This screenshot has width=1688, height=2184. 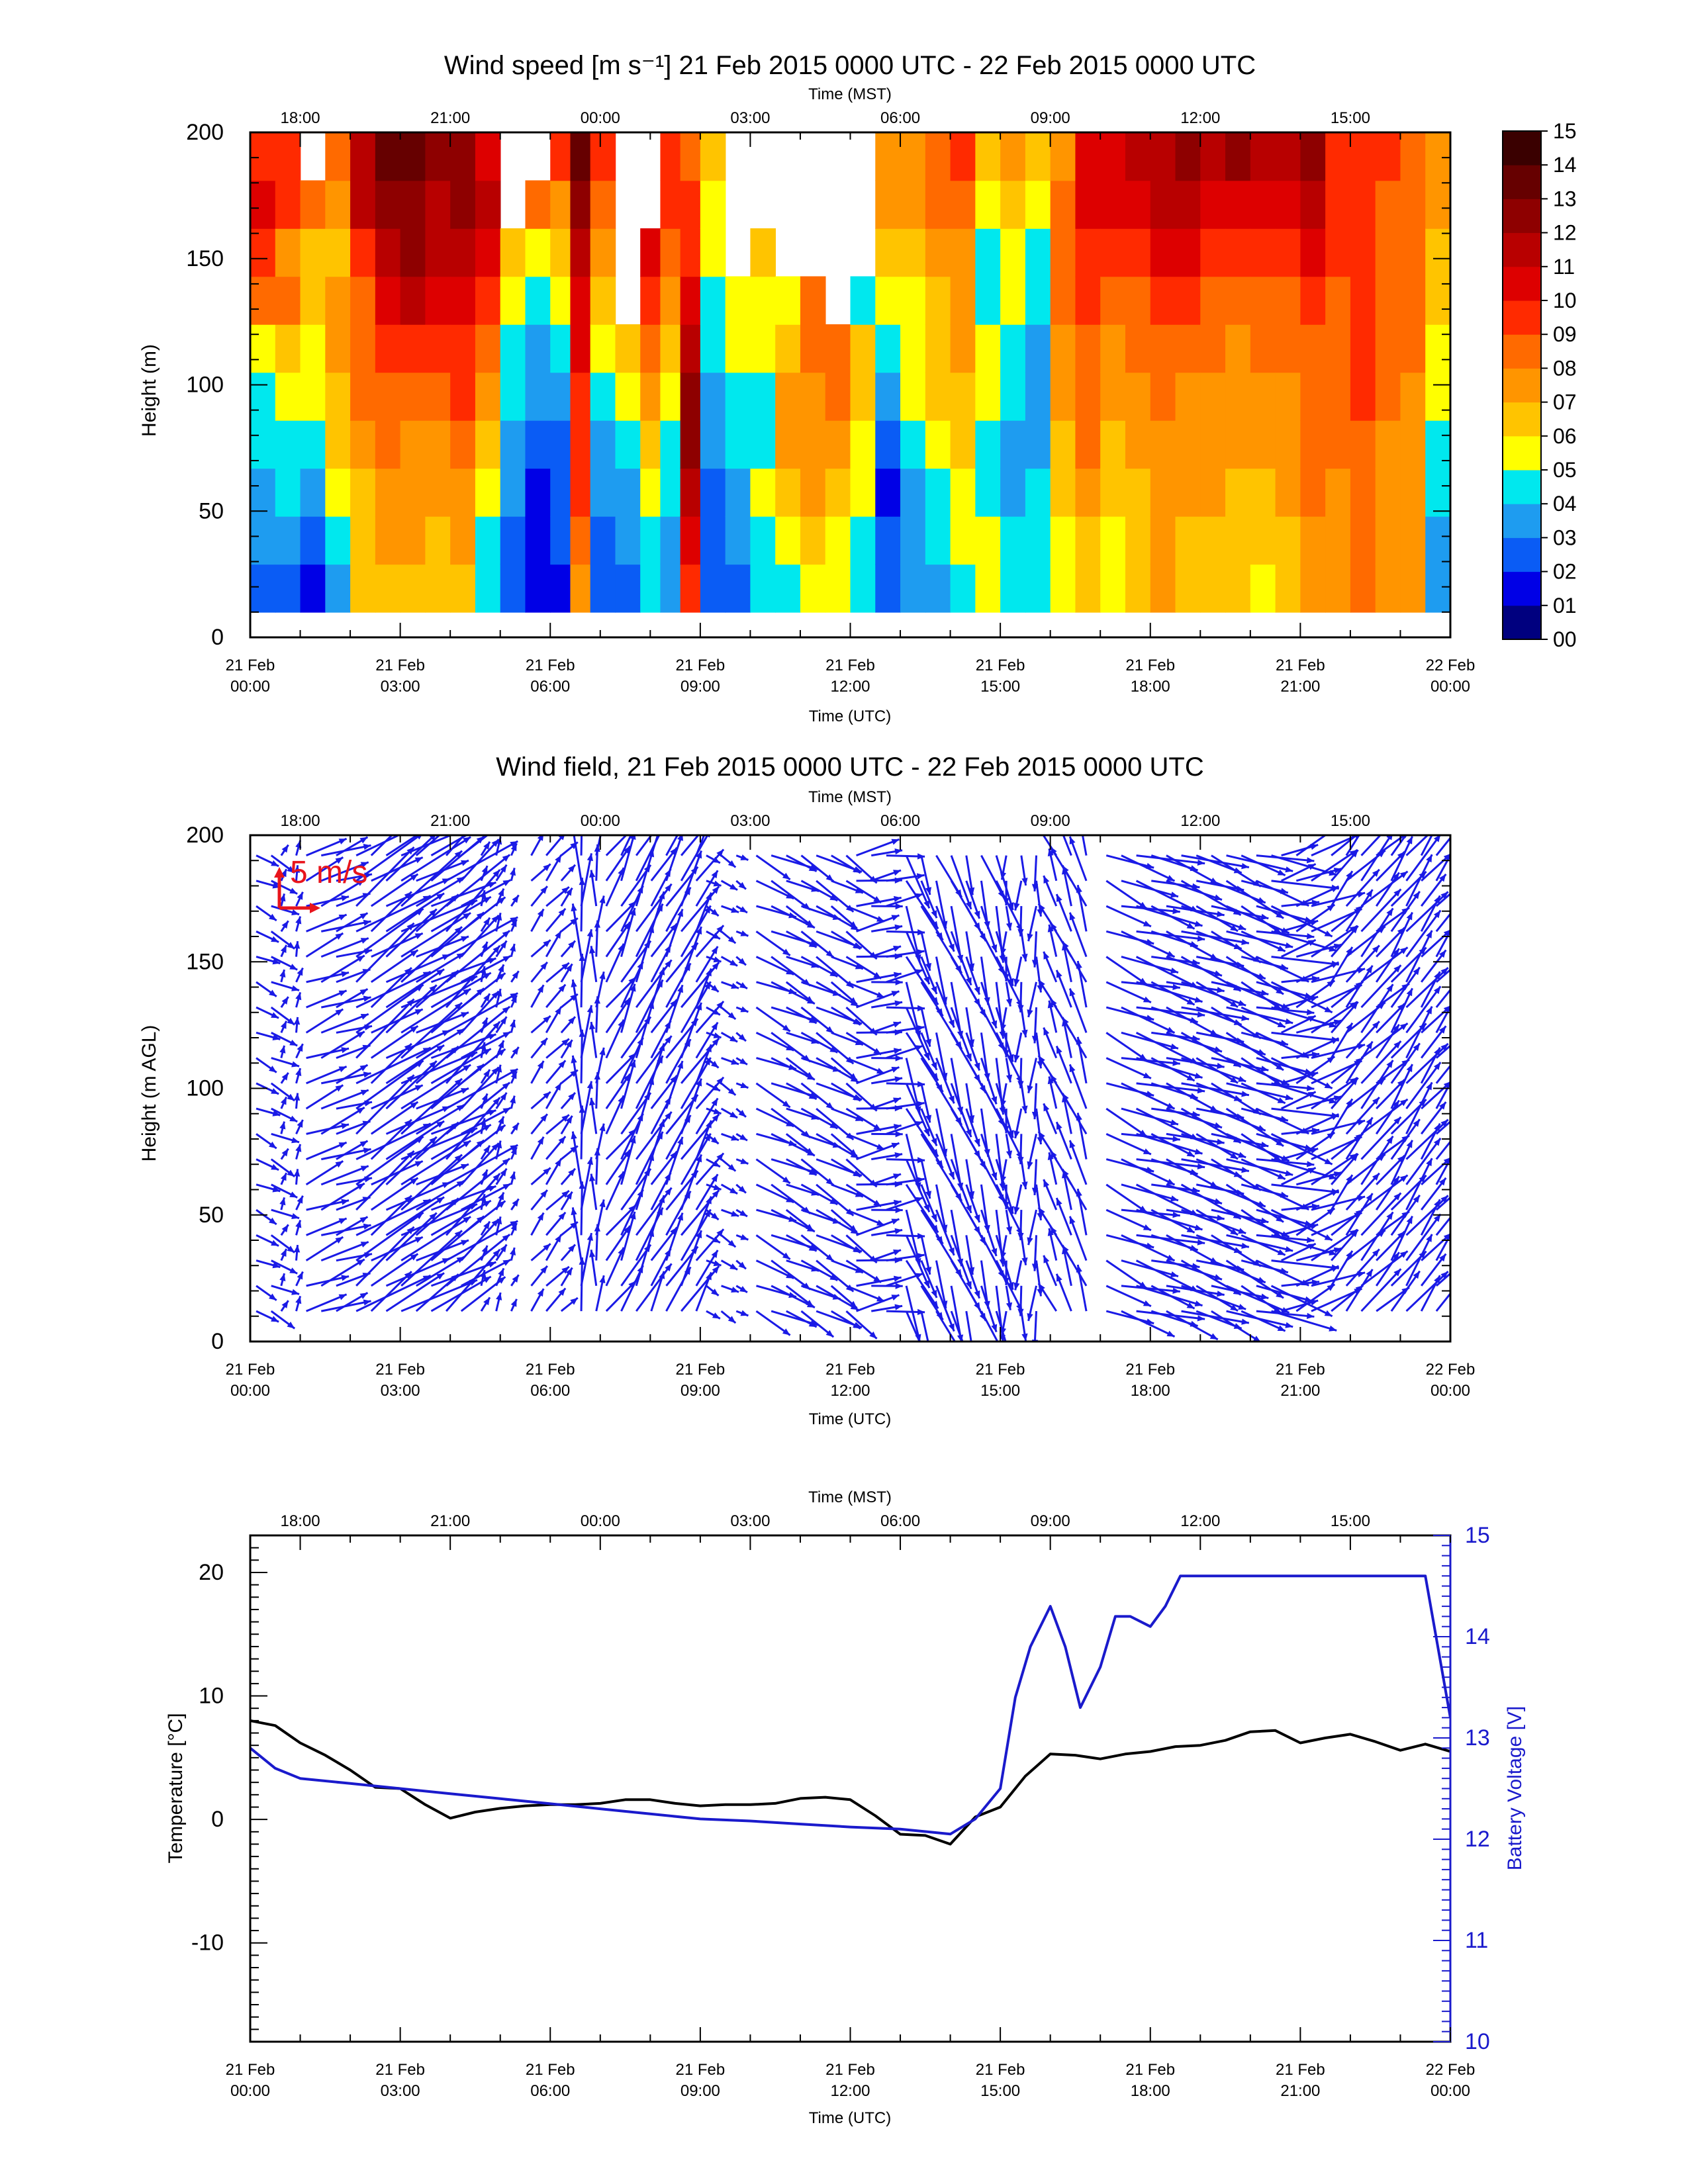 What do you see at coordinates (1522, 419) in the screenshot?
I see `colorbar-swatch` at bounding box center [1522, 419].